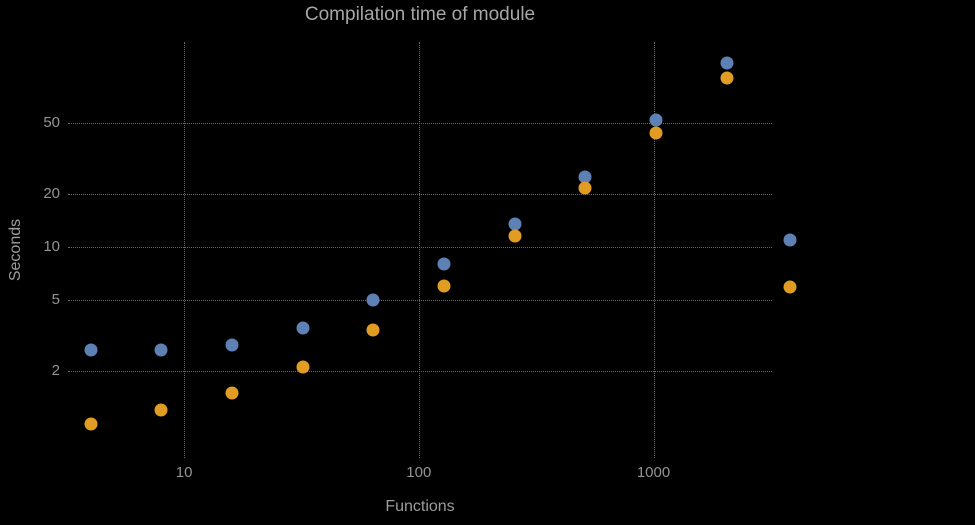  What do you see at coordinates (656, 120) in the screenshot?
I see `point-series-1-x1024` at bounding box center [656, 120].